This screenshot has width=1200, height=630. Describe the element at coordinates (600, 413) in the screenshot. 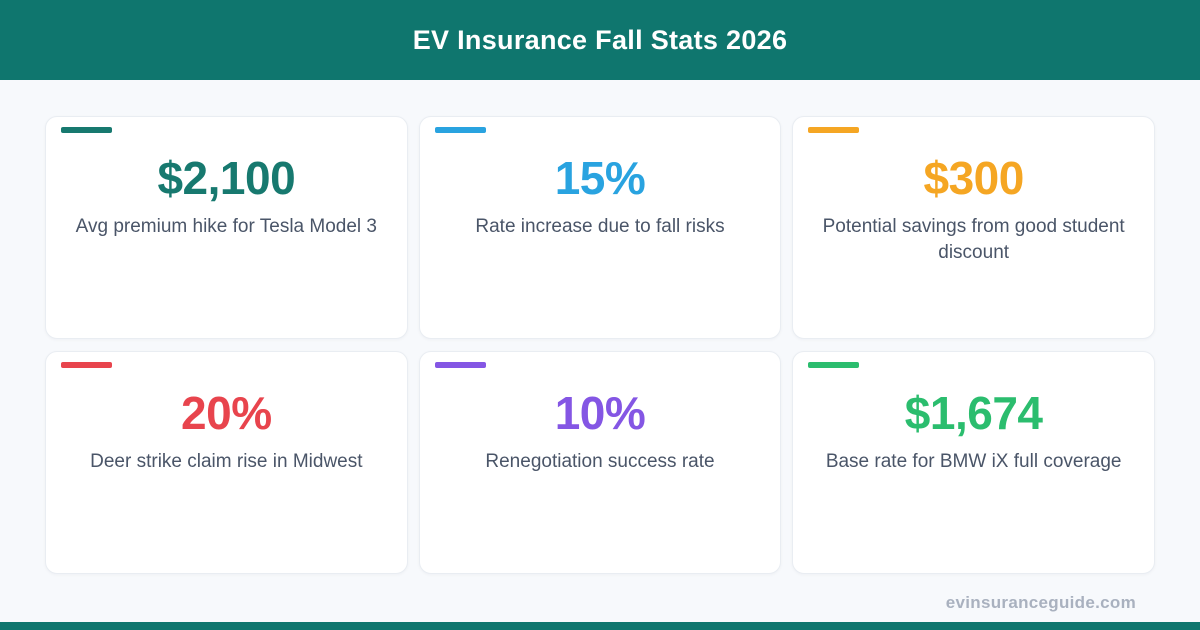

I see `stat-value: 10%` at that location.